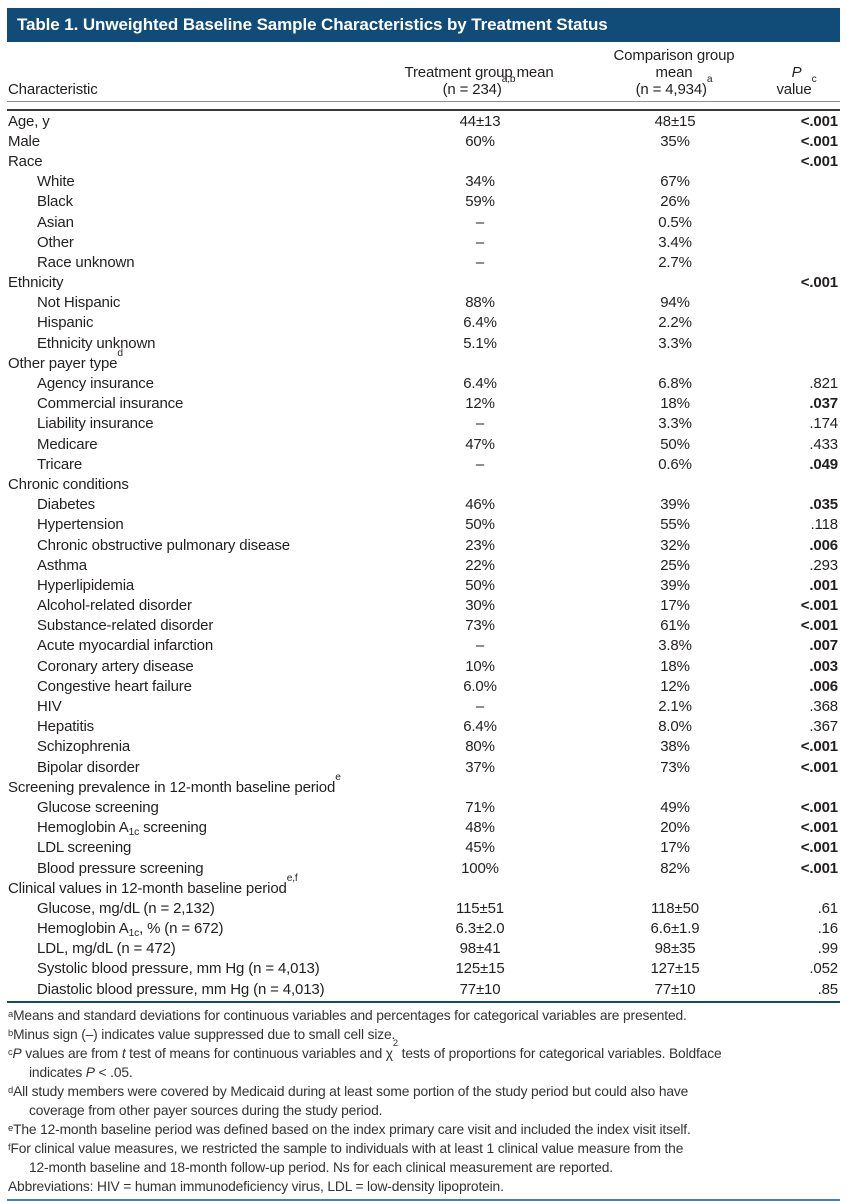  What do you see at coordinates (675, 323) in the screenshot?
I see `comparison-value: 2.2%` at bounding box center [675, 323].